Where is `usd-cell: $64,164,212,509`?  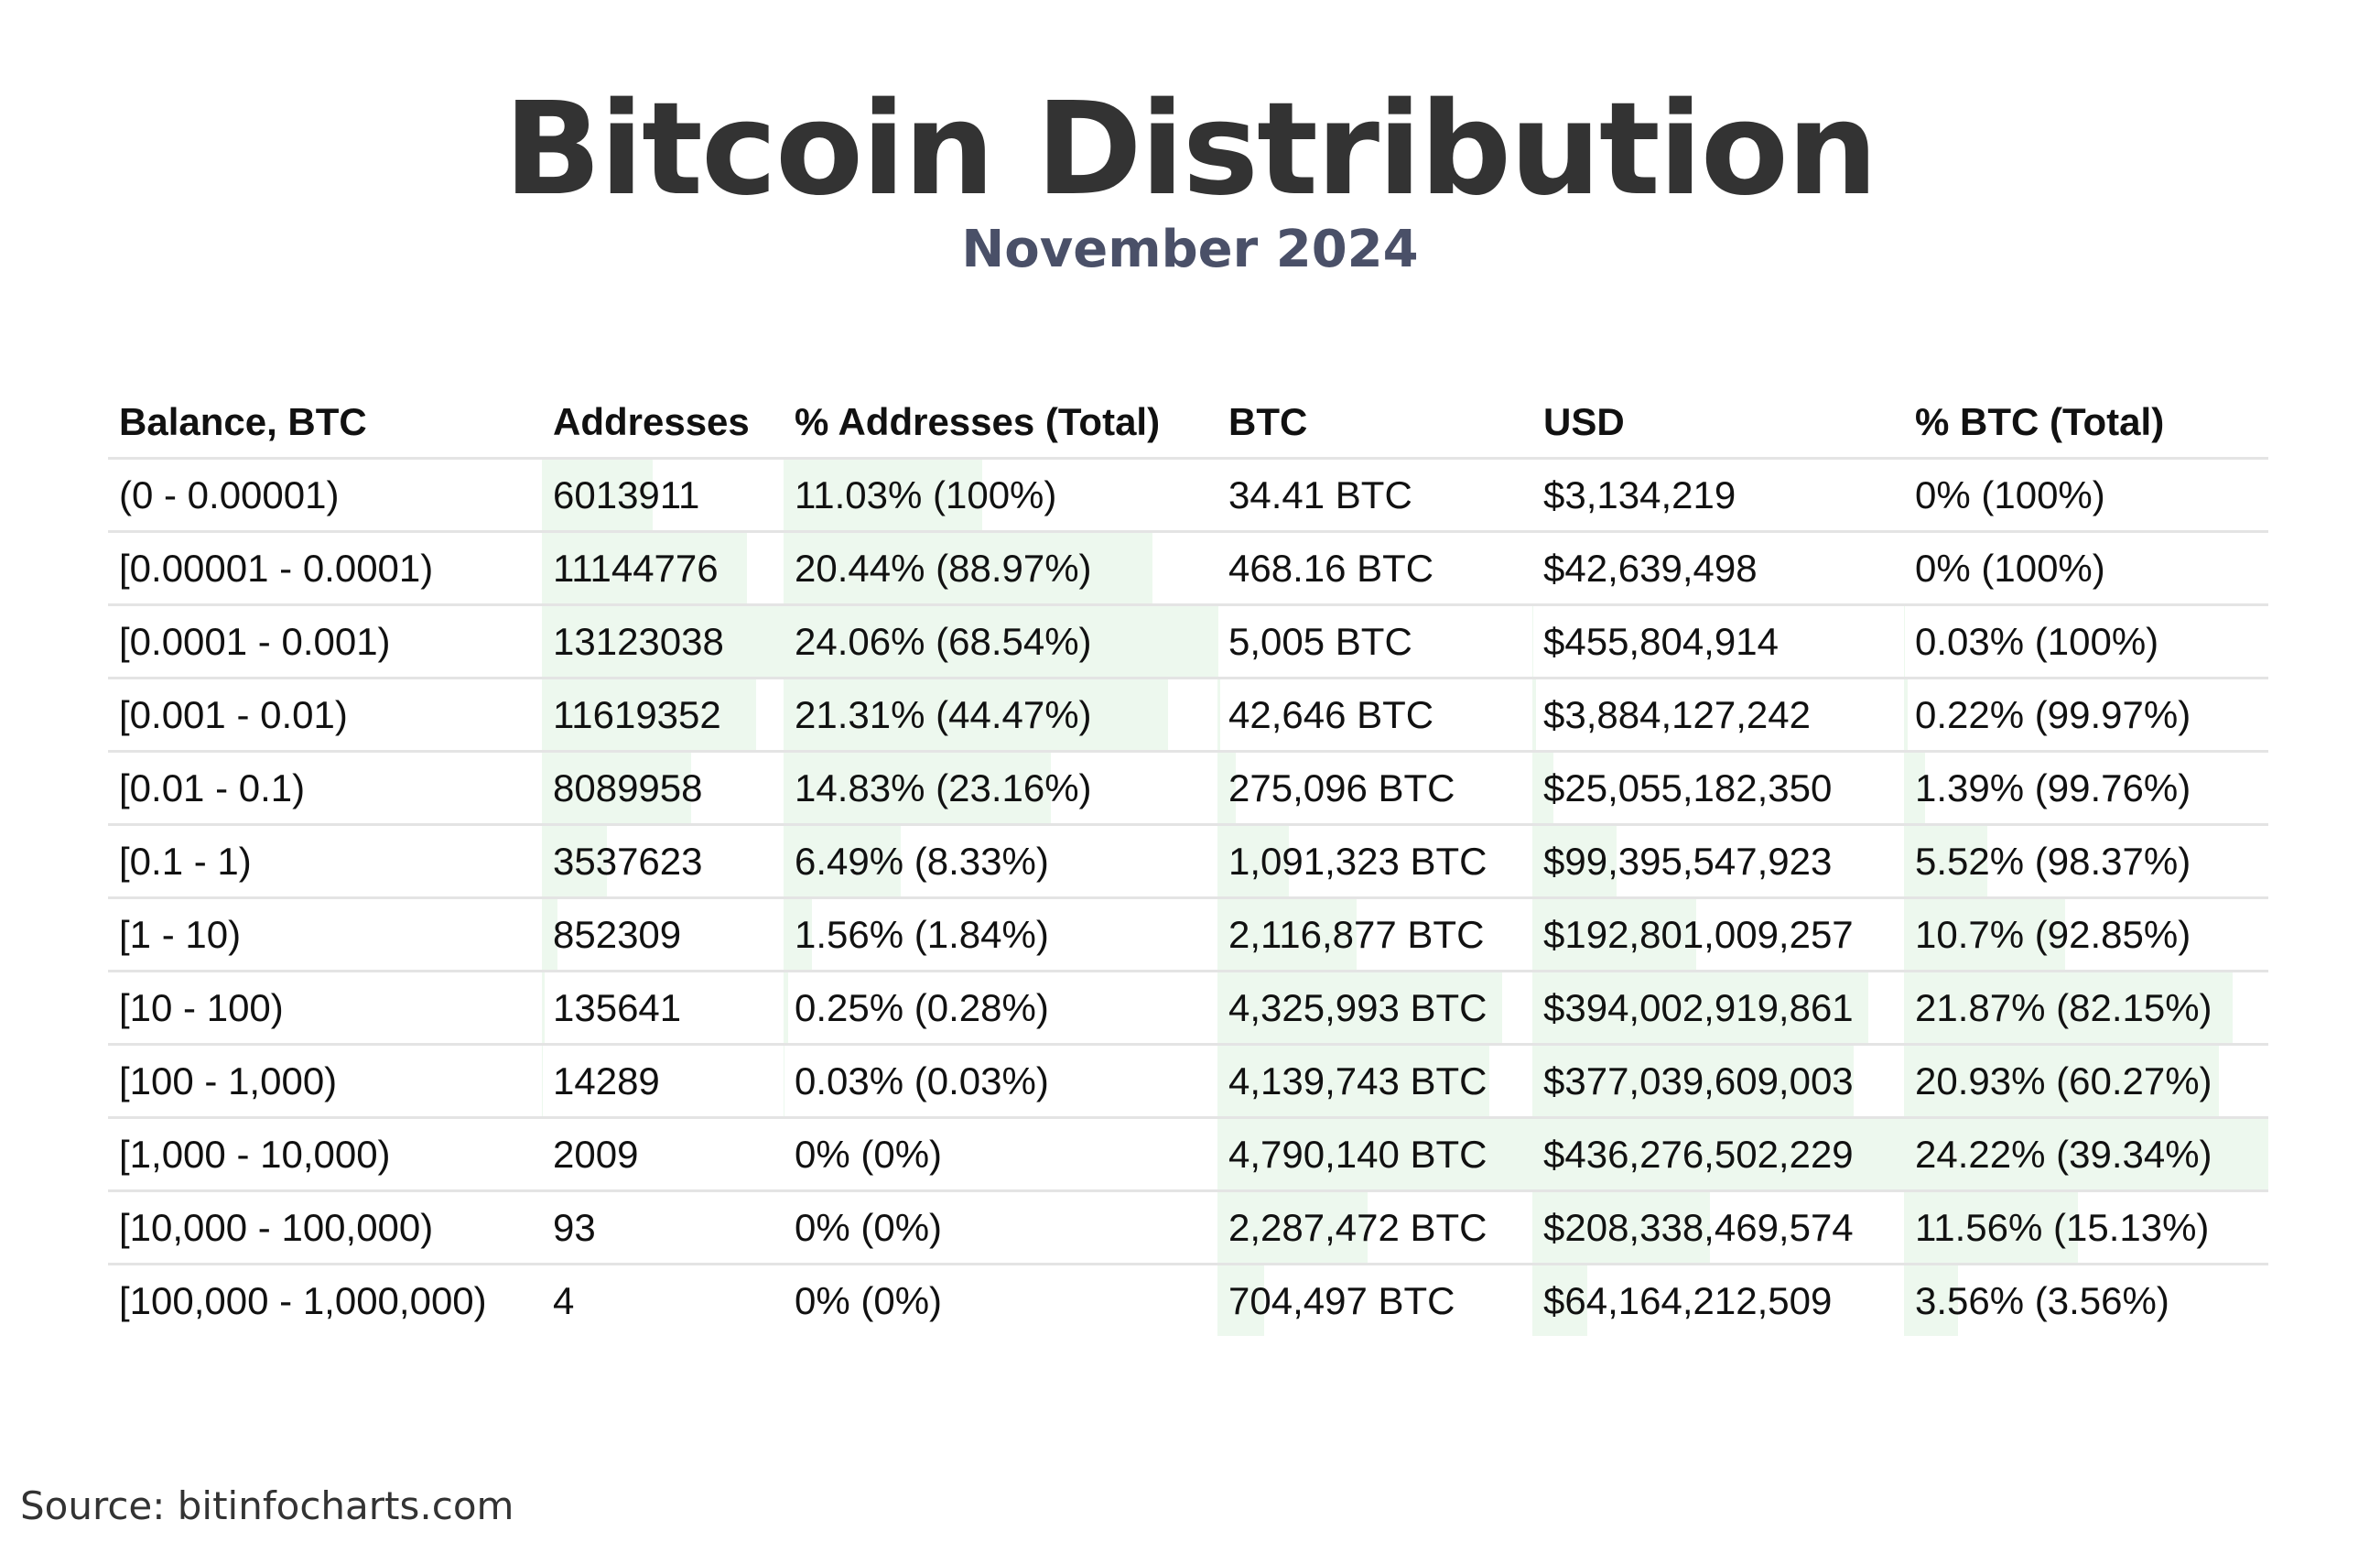 usd-cell: $64,164,212,509 is located at coordinates (1718, 1300).